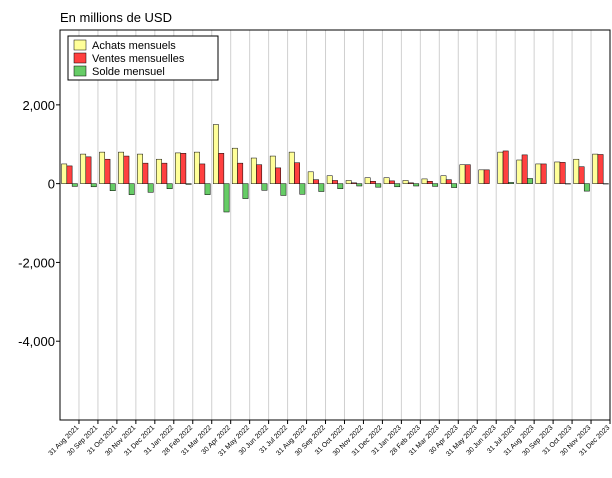 The image size is (612, 478). I want to click on y-tick-label: 0, so click(51, 184).